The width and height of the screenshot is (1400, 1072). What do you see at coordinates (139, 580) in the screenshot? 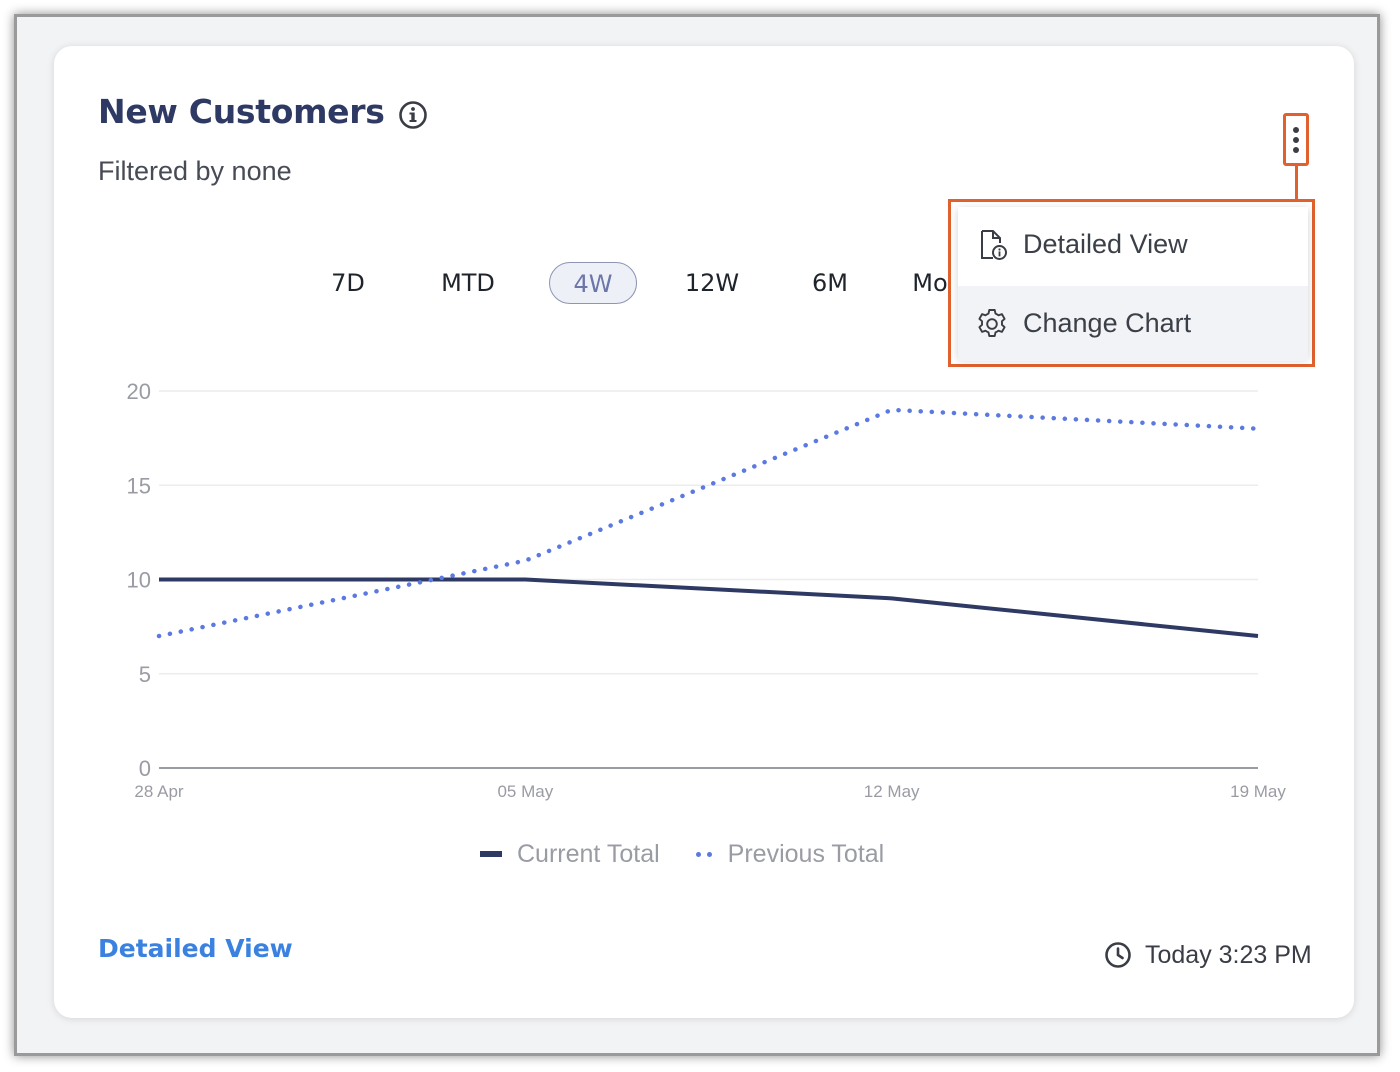
I see `y-tick-label: 10` at bounding box center [139, 580].